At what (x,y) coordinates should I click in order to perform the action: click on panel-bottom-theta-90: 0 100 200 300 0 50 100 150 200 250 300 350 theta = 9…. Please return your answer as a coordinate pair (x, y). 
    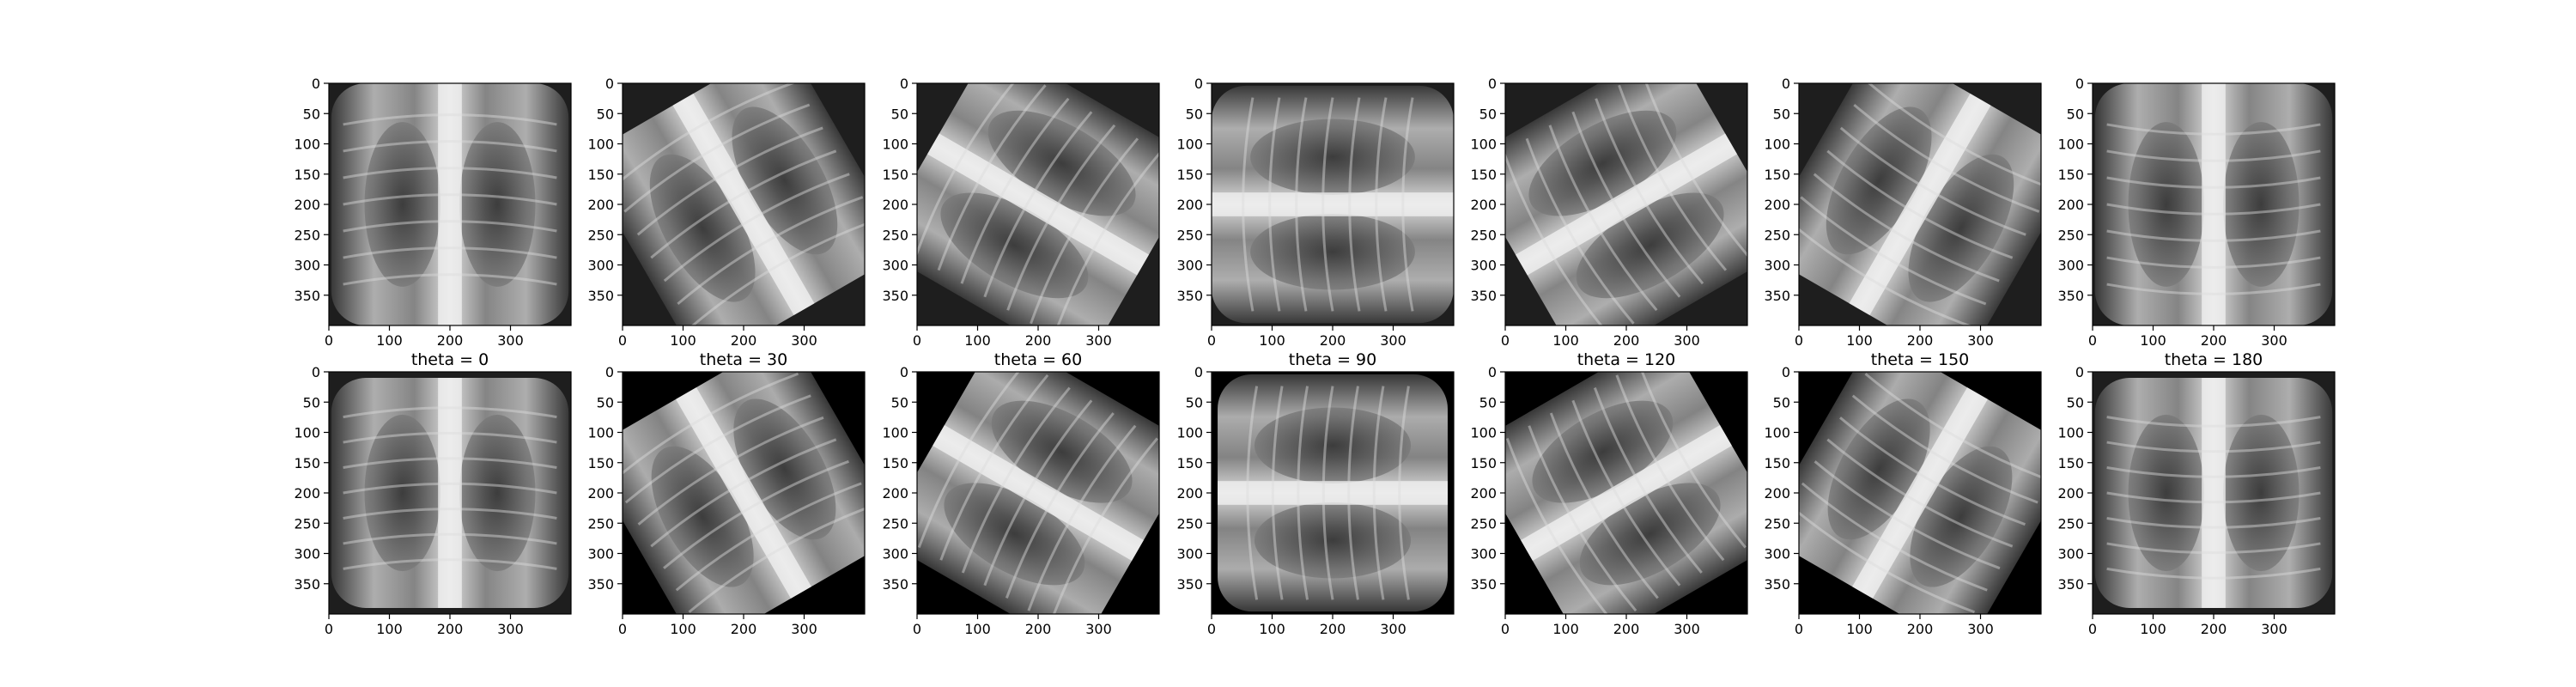
    Looking at the image, I should click on (1316, 493).